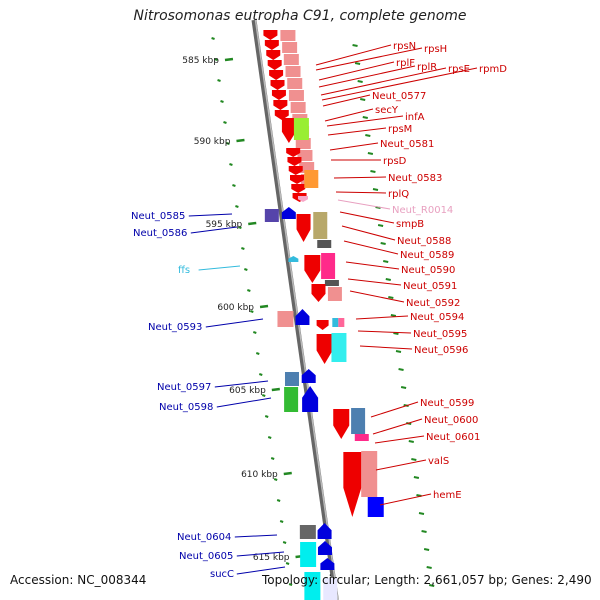 This screenshot has width=600, height=600. Describe the element at coordinates (405, 63) in the screenshot. I see `gene-label-rplf: rplF` at that location.